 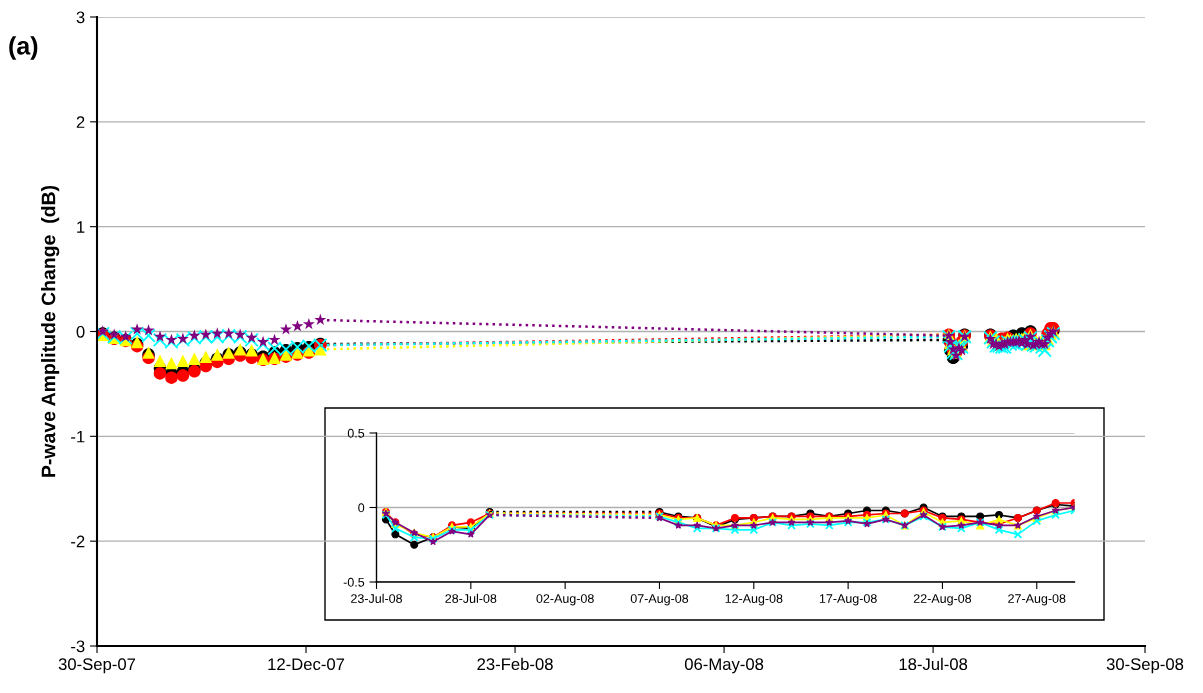 What do you see at coordinates (848, 600) in the screenshot?
I see `x-tick-label: 17-Aug-08` at bounding box center [848, 600].